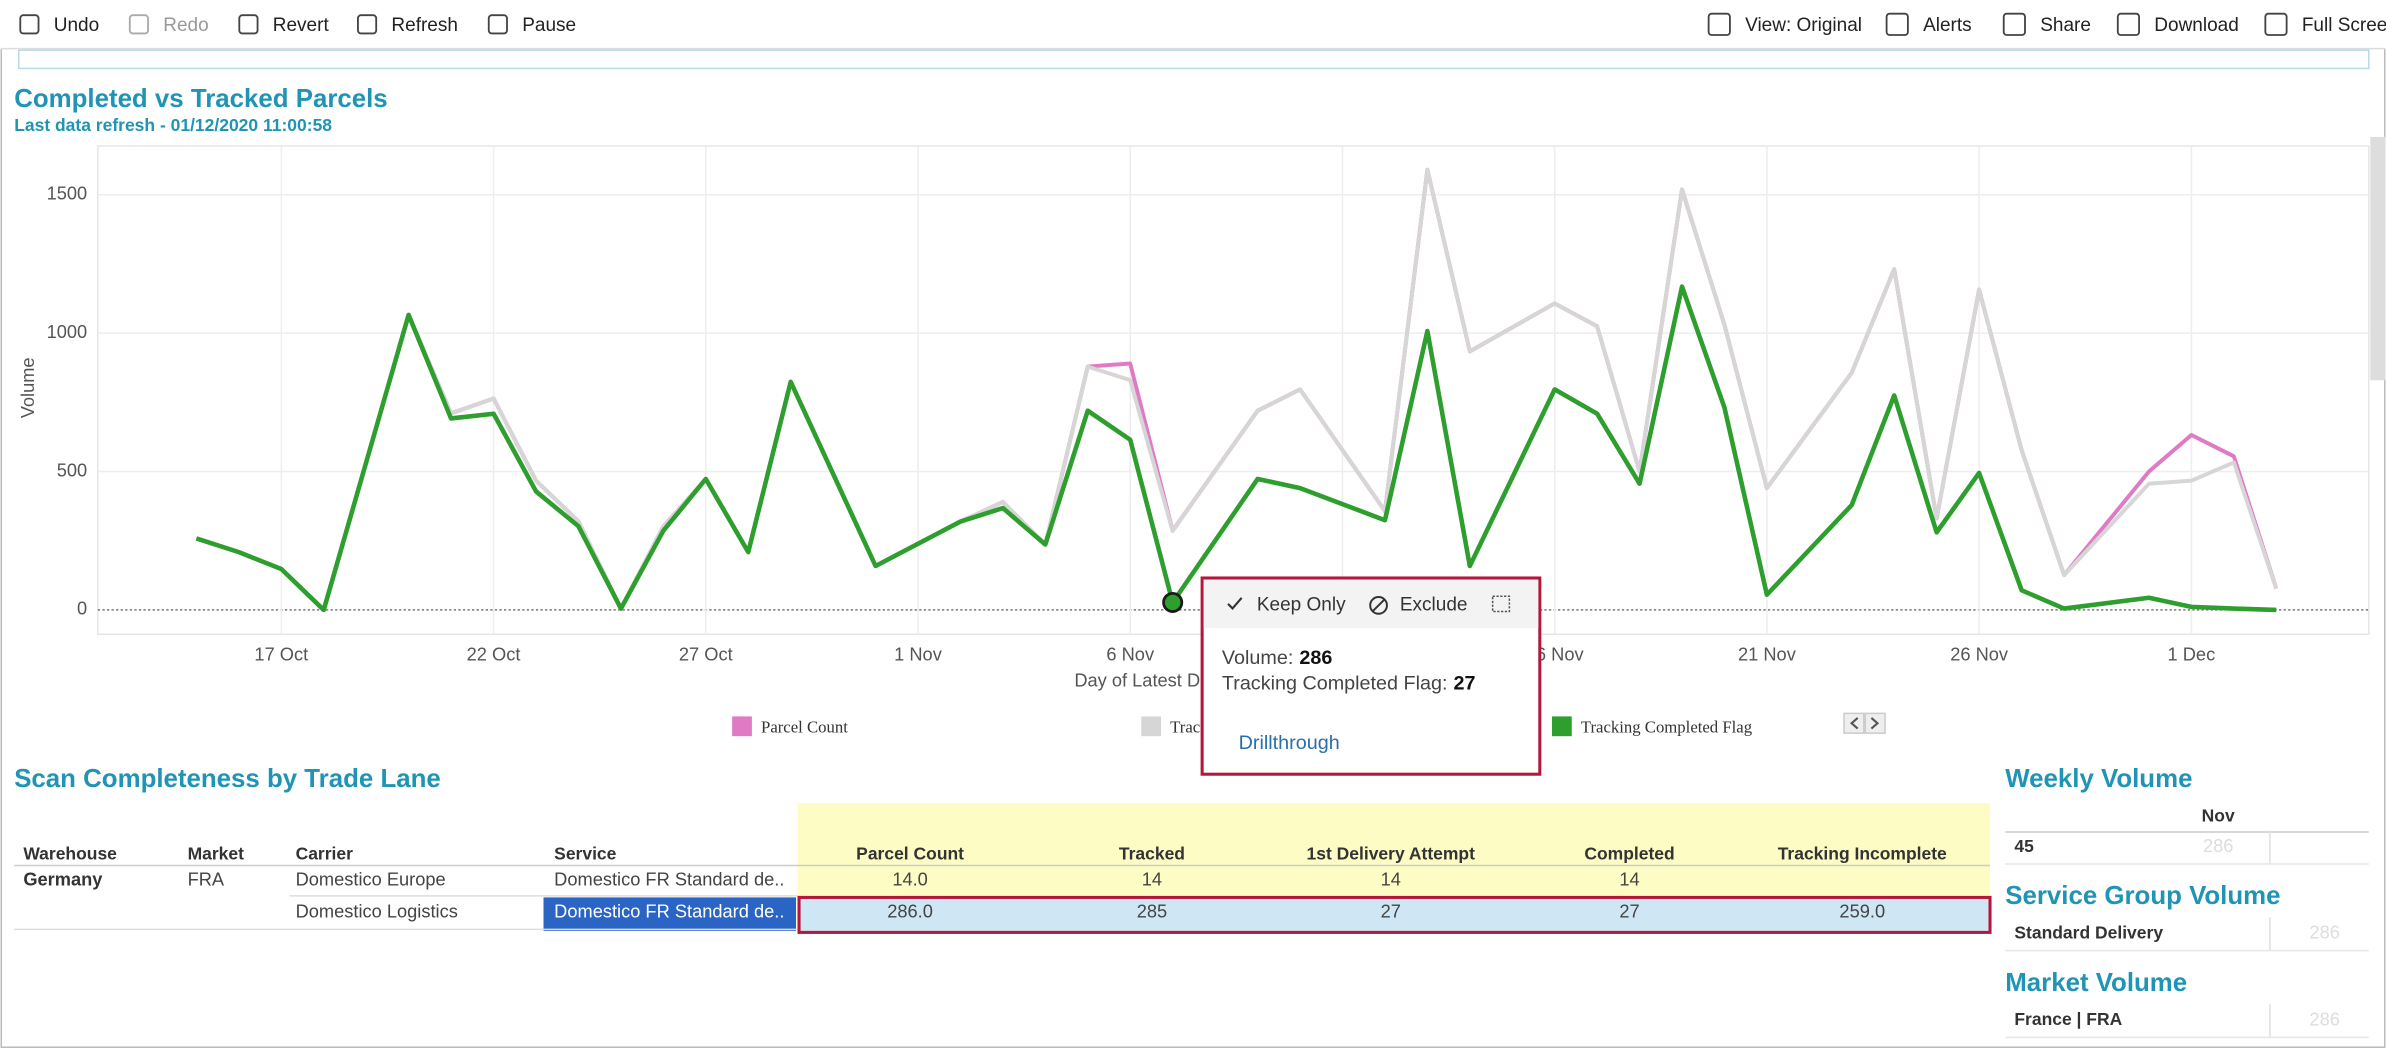 The width and height of the screenshot is (2386, 1048). I want to click on panel-title: Weekly Volume, so click(2098, 779).